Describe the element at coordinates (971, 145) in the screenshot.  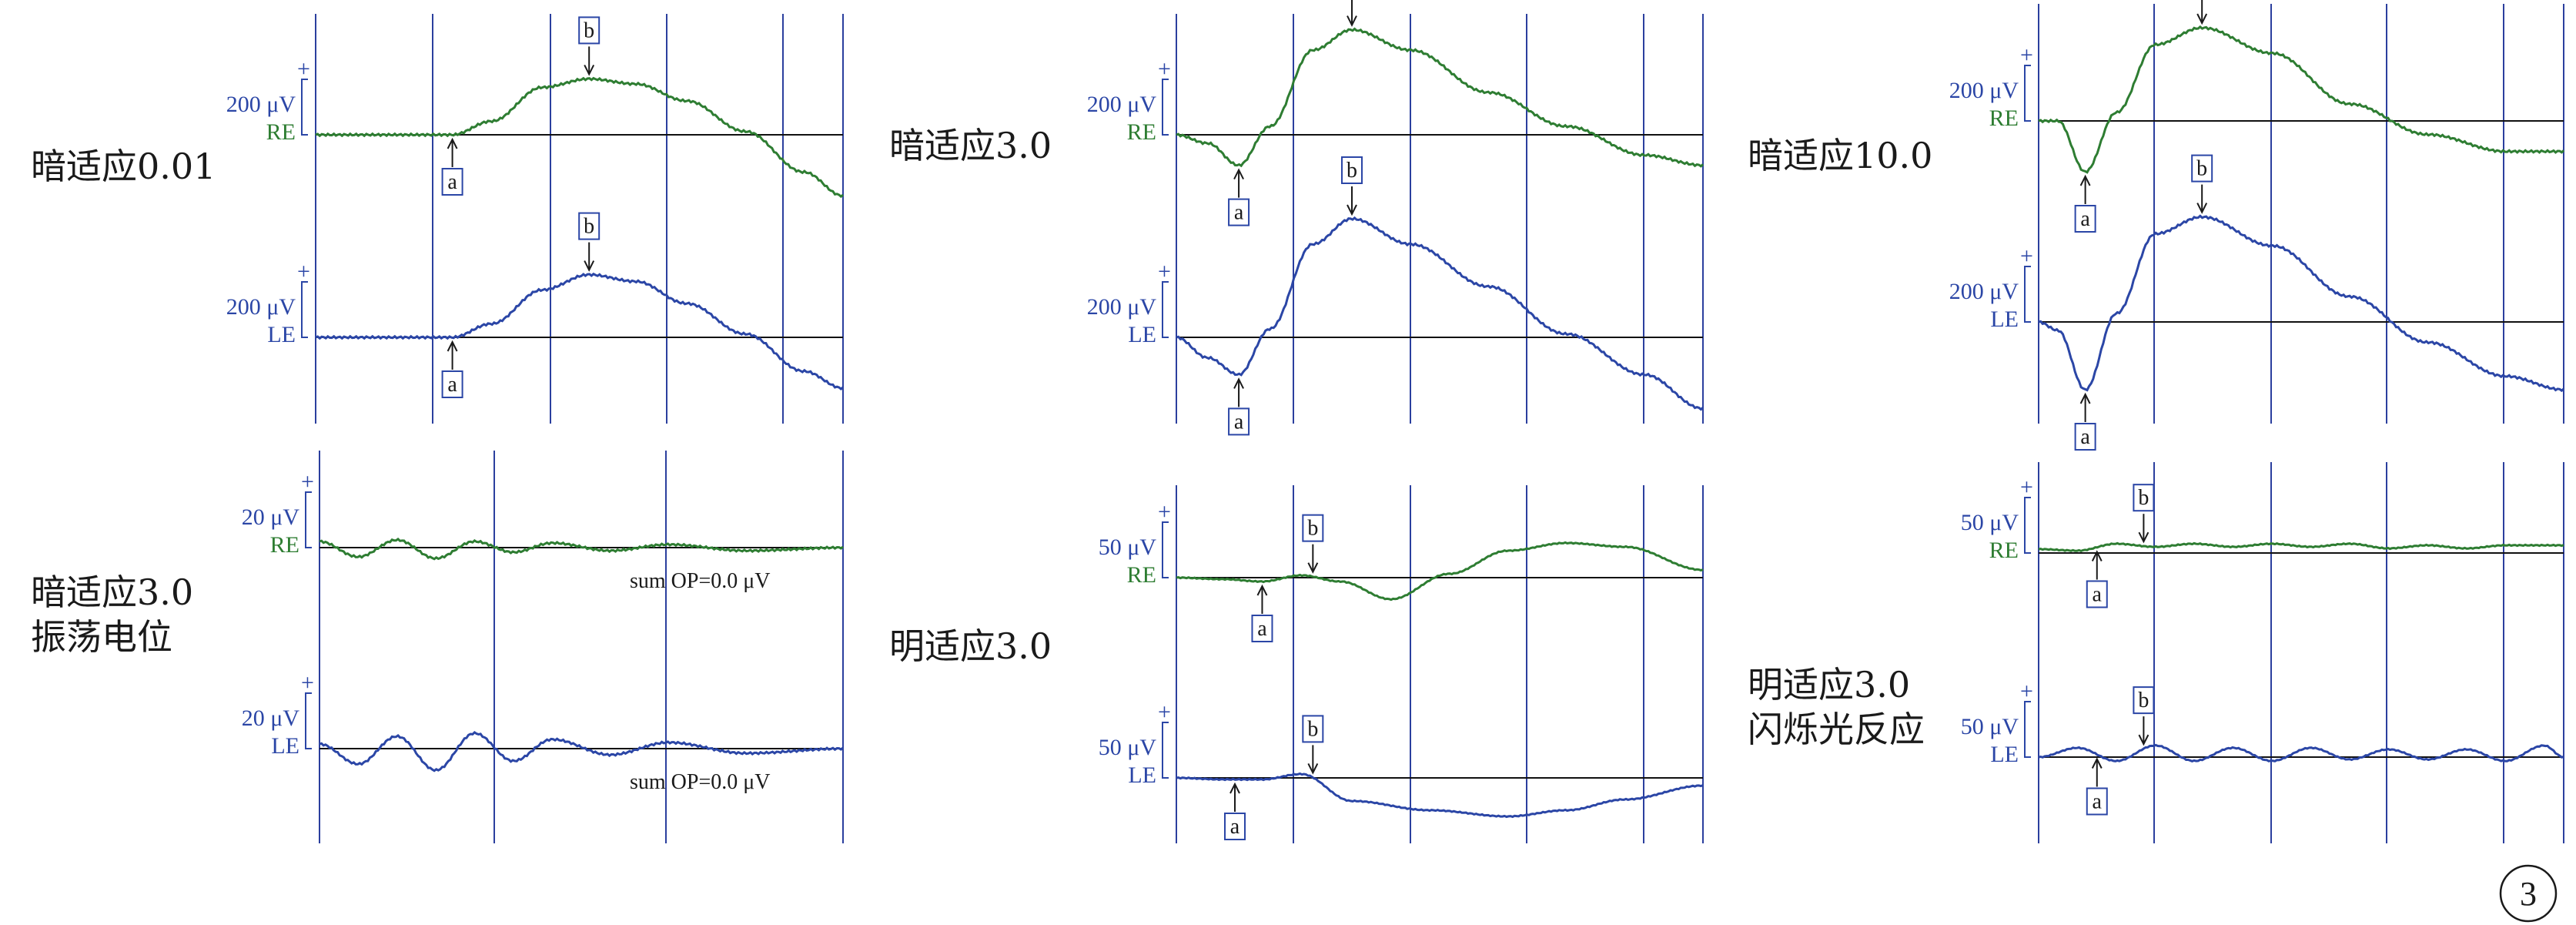
I see `condition-label: 暗适应3.0` at that location.